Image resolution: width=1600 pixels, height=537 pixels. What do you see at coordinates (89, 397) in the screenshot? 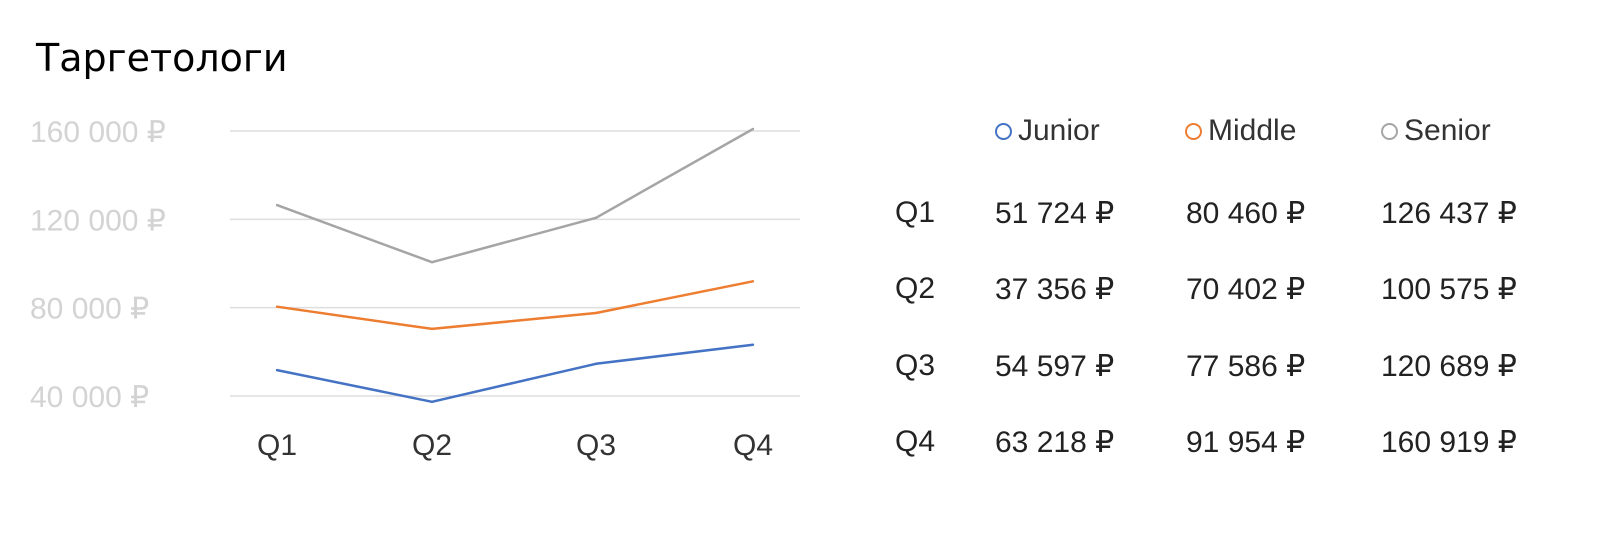
I see `y-tick-label: 40 000 ₽` at bounding box center [89, 397].